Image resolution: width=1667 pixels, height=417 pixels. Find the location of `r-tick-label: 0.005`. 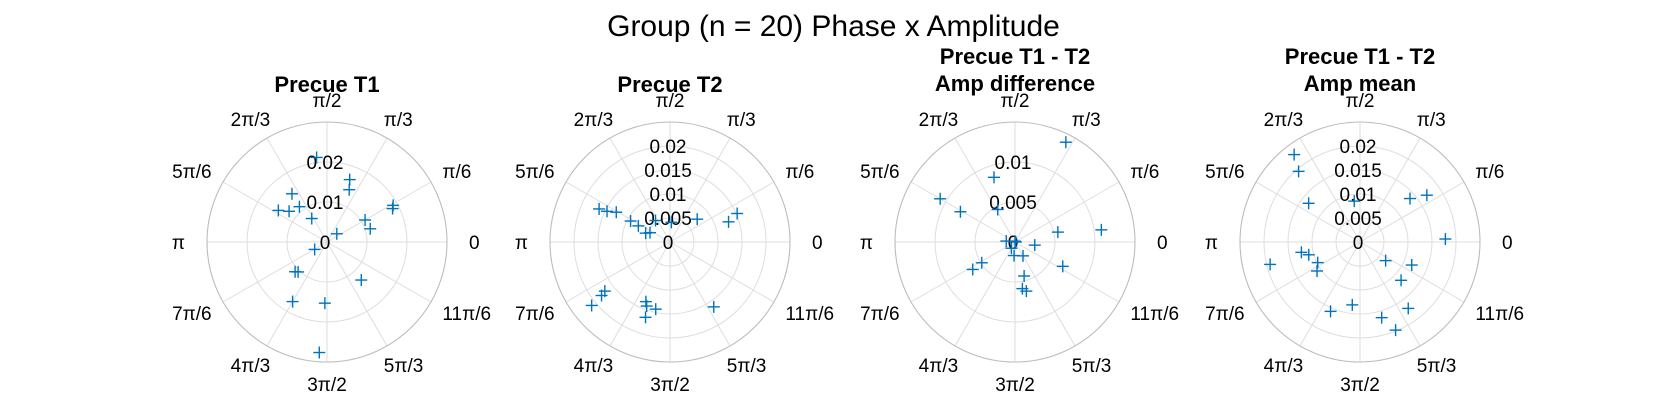

r-tick-label: 0.005 is located at coordinates (1013, 203).